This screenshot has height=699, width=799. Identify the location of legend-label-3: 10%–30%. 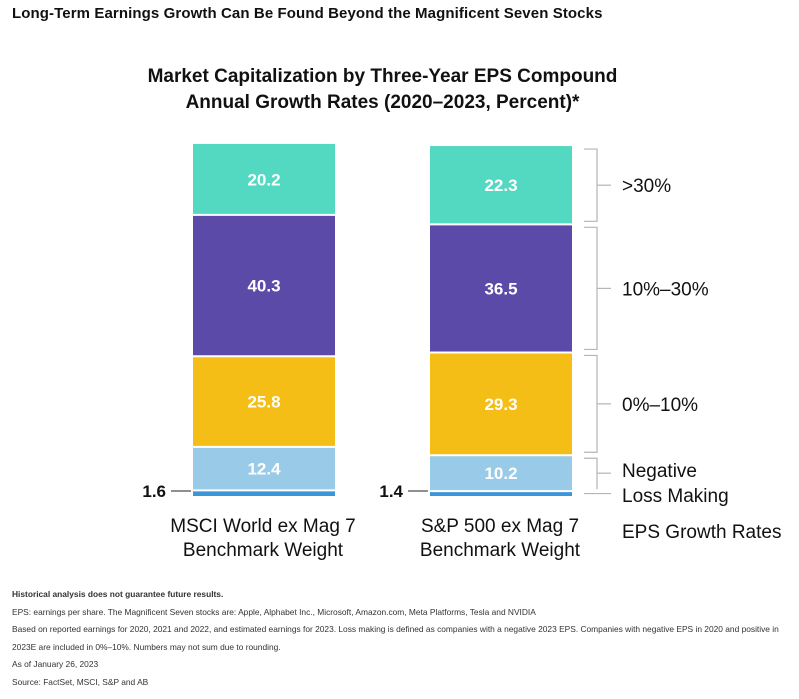
(665, 289).